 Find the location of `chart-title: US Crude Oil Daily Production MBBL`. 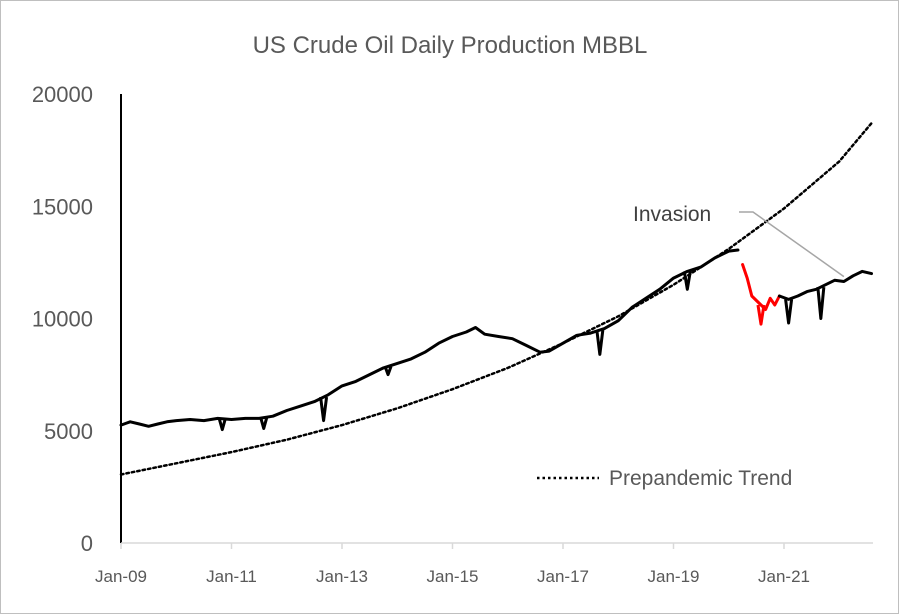

chart-title: US Crude Oil Daily Production MBBL is located at coordinates (450, 45).